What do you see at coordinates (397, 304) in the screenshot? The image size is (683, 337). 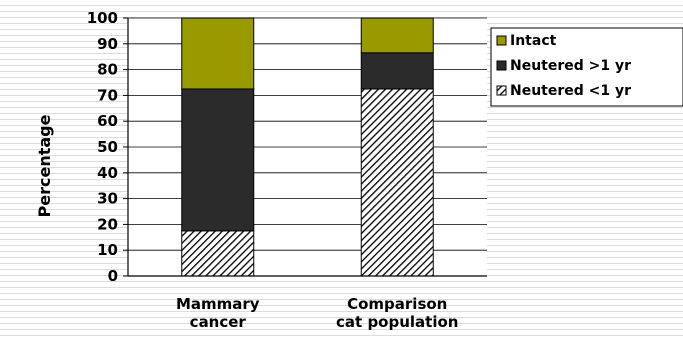 I see `category-label: Comparison` at bounding box center [397, 304].